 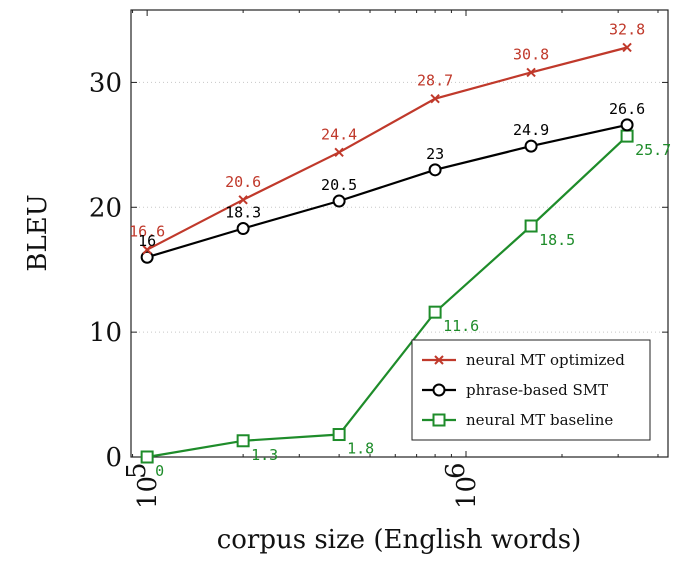 What do you see at coordinates (243, 213) in the screenshot?
I see `data-label: 18.3` at bounding box center [243, 213].